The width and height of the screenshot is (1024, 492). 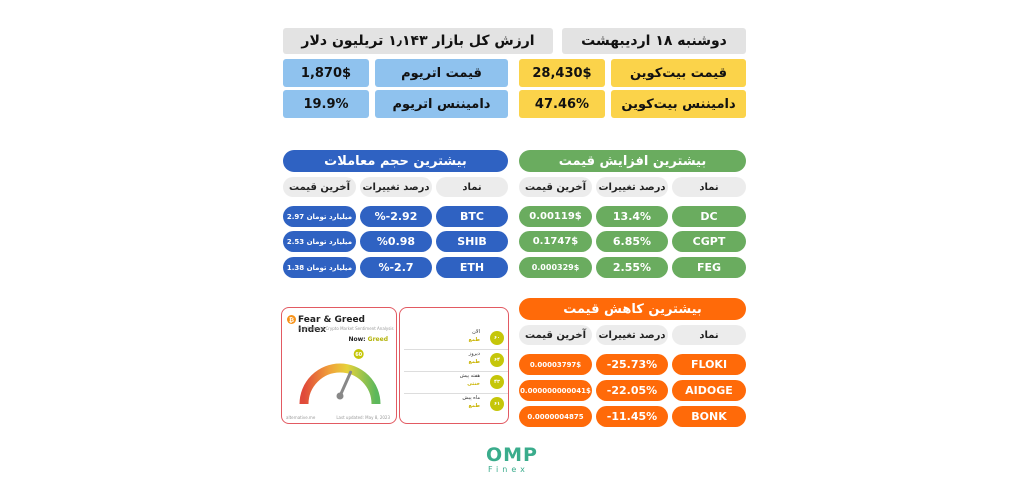 I want to click on eth-dominance-value: 19.9%, so click(x=326, y=104).